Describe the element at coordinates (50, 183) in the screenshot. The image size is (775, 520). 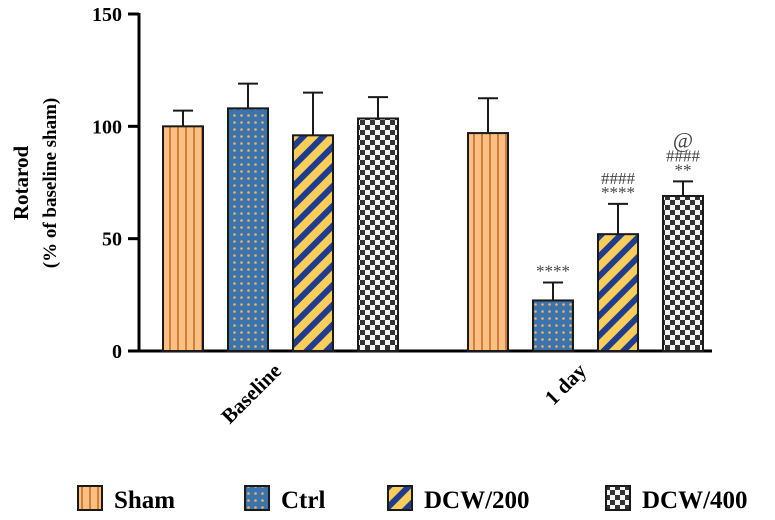
I see `y-axis-subtitle: (% of baseline sham)` at that location.